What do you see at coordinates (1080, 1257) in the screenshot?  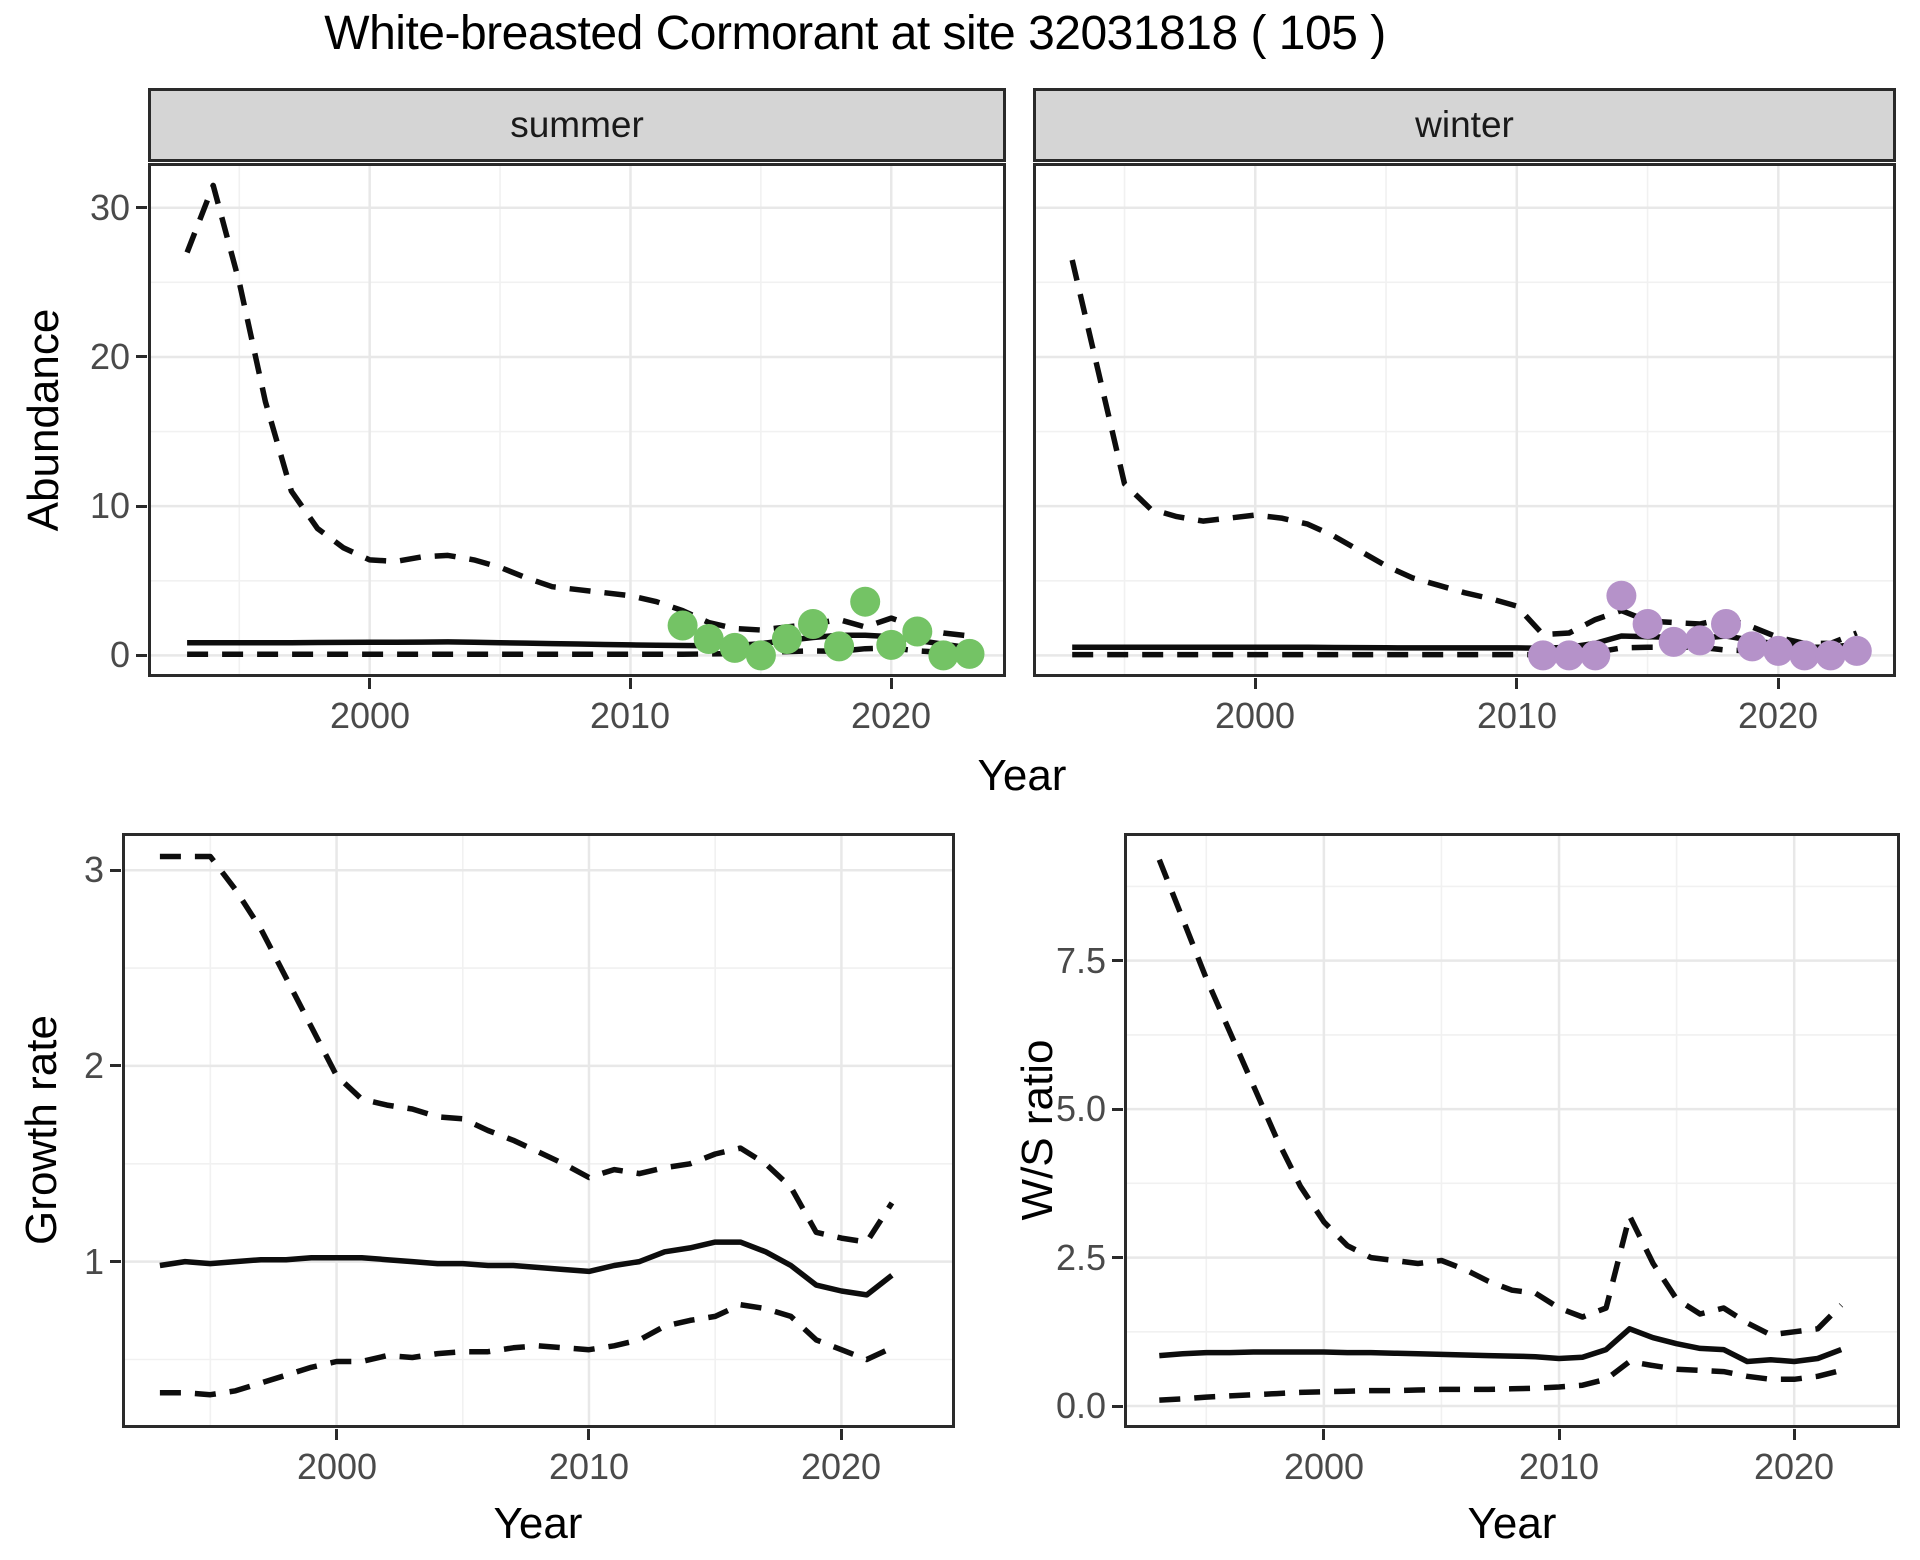 I see `y-tick-label-2.5-ws-ratio: 2.5` at bounding box center [1080, 1257].